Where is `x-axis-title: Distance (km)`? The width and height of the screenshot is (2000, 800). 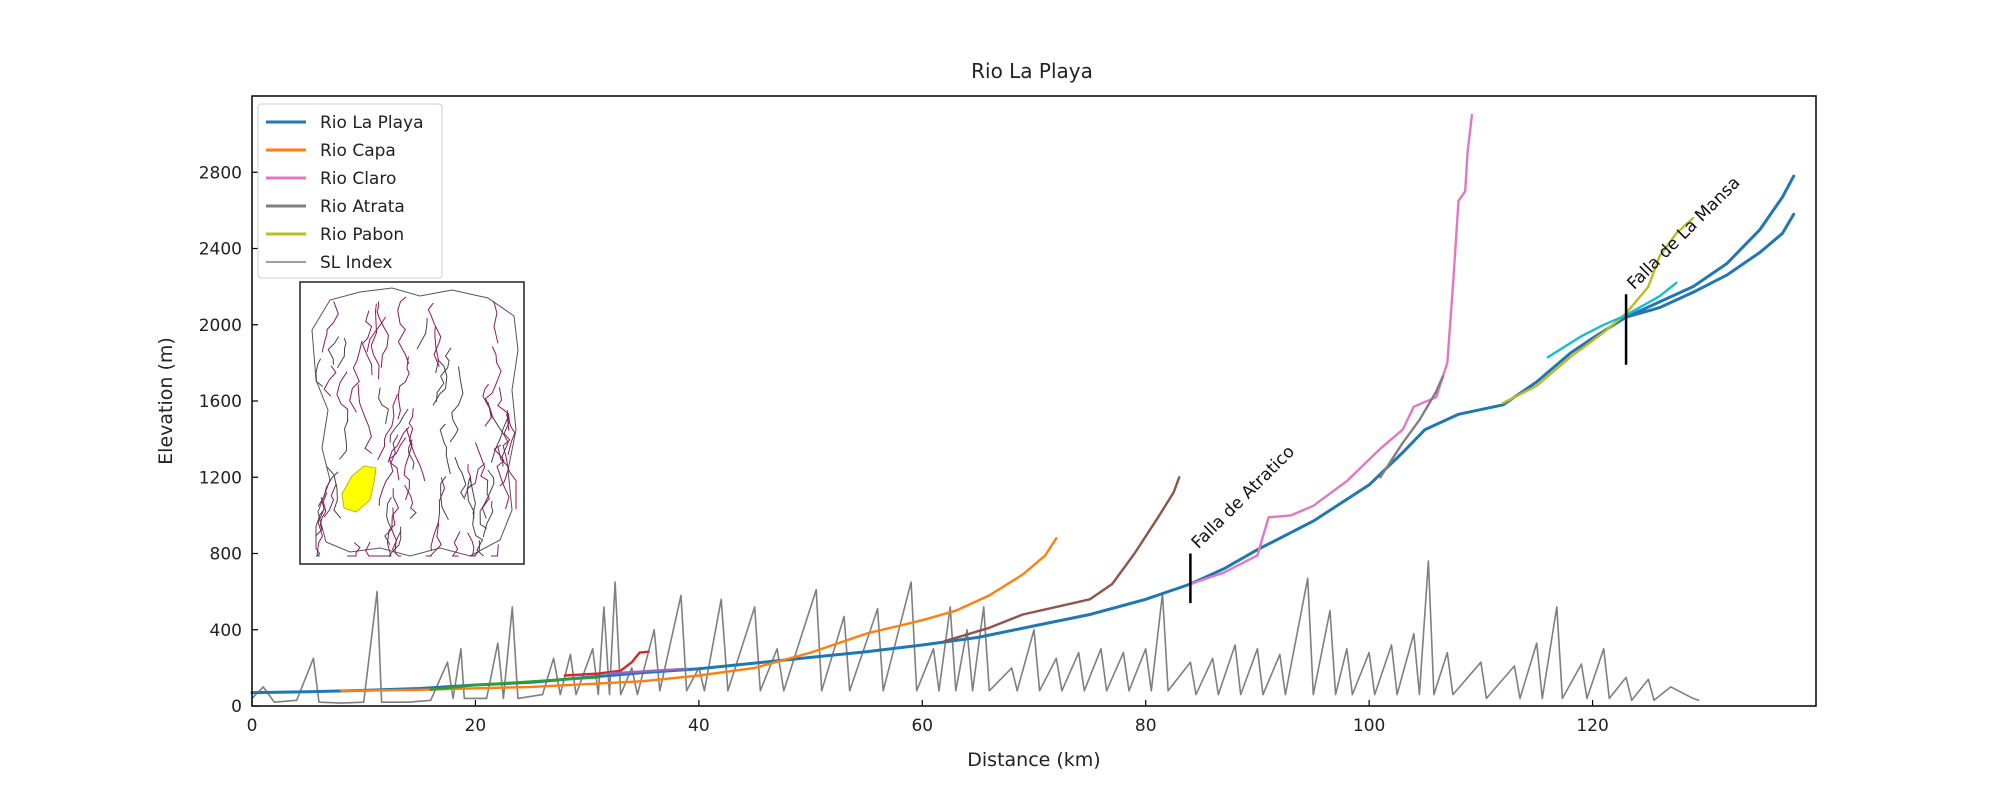 x-axis-title: Distance (km) is located at coordinates (1033, 760).